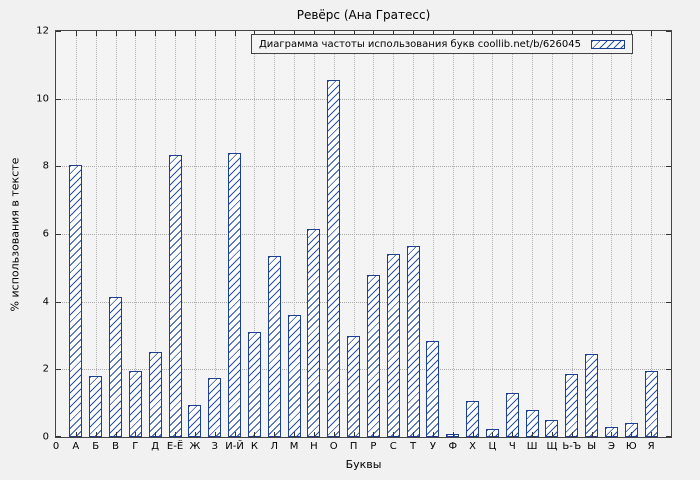 This screenshot has width=700, height=480. What do you see at coordinates (432, 446) in the screenshot?
I see `x-tick-label: У` at bounding box center [432, 446].